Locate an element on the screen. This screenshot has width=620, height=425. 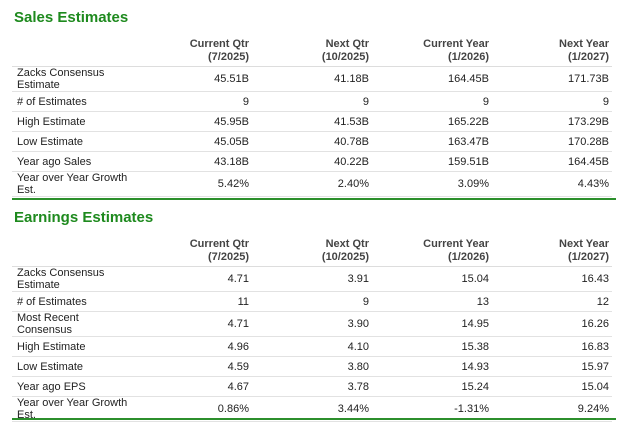
data-row: Year ago Sales 43.18B 40.22B 159.51B 164.45B is located at coordinates (312, 161).